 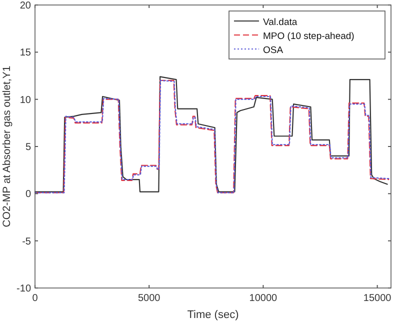 What do you see at coordinates (28, 147) in the screenshot?
I see `y-tick-label: 5` at bounding box center [28, 147].